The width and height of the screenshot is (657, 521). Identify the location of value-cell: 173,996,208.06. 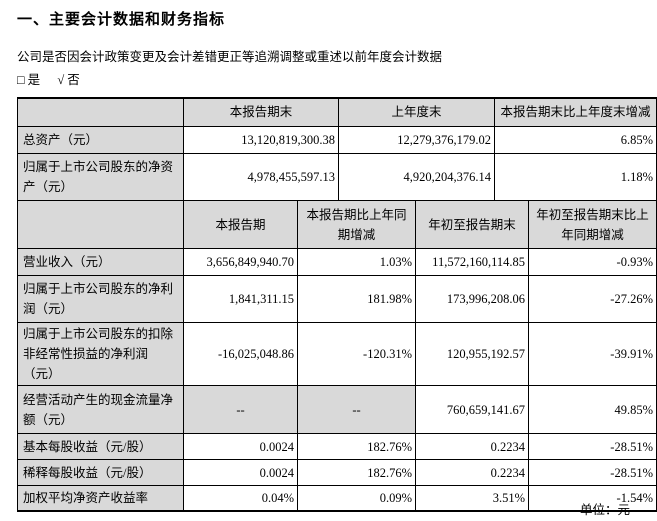
(472, 299).